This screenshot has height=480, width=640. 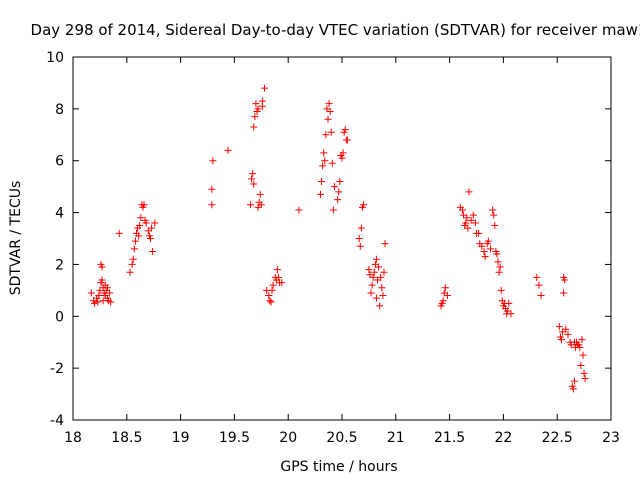 What do you see at coordinates (73, 438) in the screenshot?
I see `x-tick-label: 18` at bounding box center [73, 438].